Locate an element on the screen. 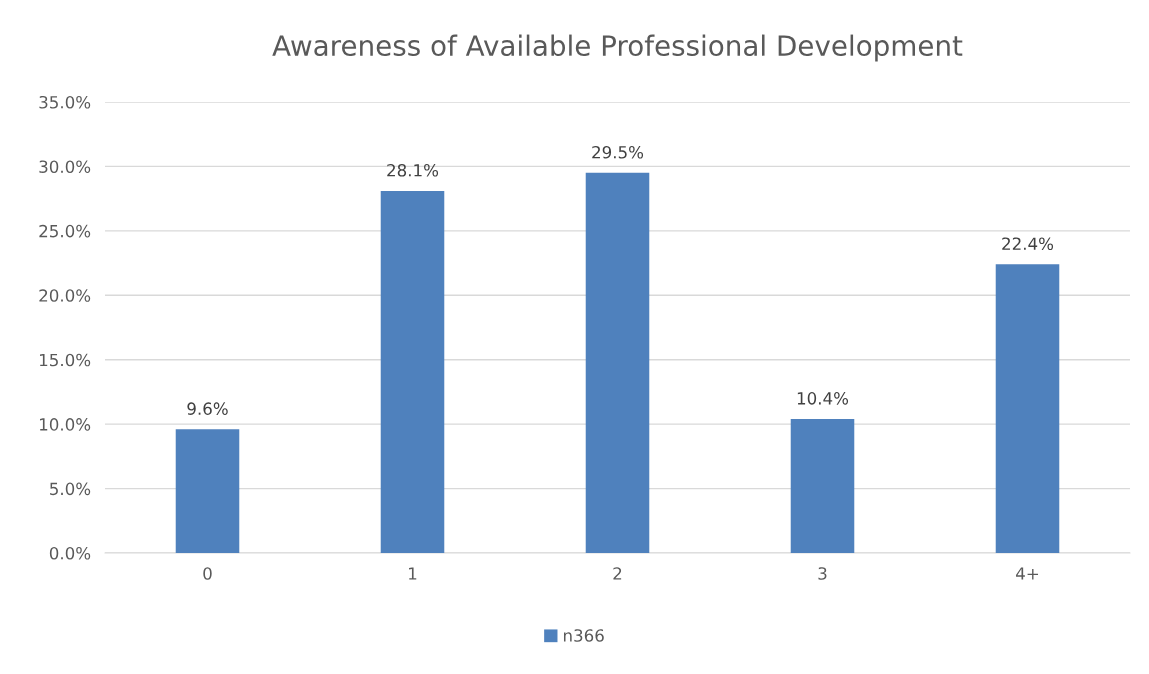  y-tick-label: 20.0% is located at coordinates (65, 295).